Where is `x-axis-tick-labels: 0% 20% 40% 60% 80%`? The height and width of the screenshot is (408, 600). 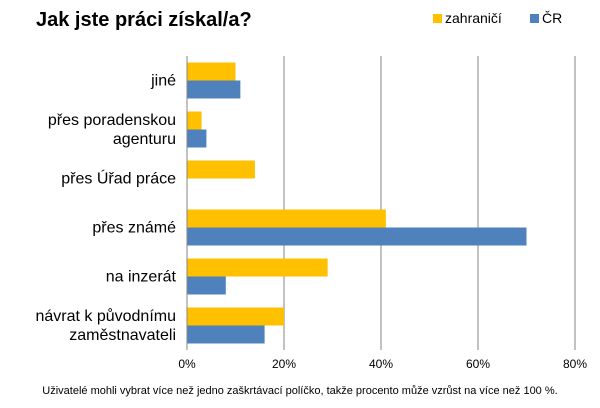
x-axis-tick-labels: 0% 20% 40% 60% 80% is located at coordinates (382, 364).